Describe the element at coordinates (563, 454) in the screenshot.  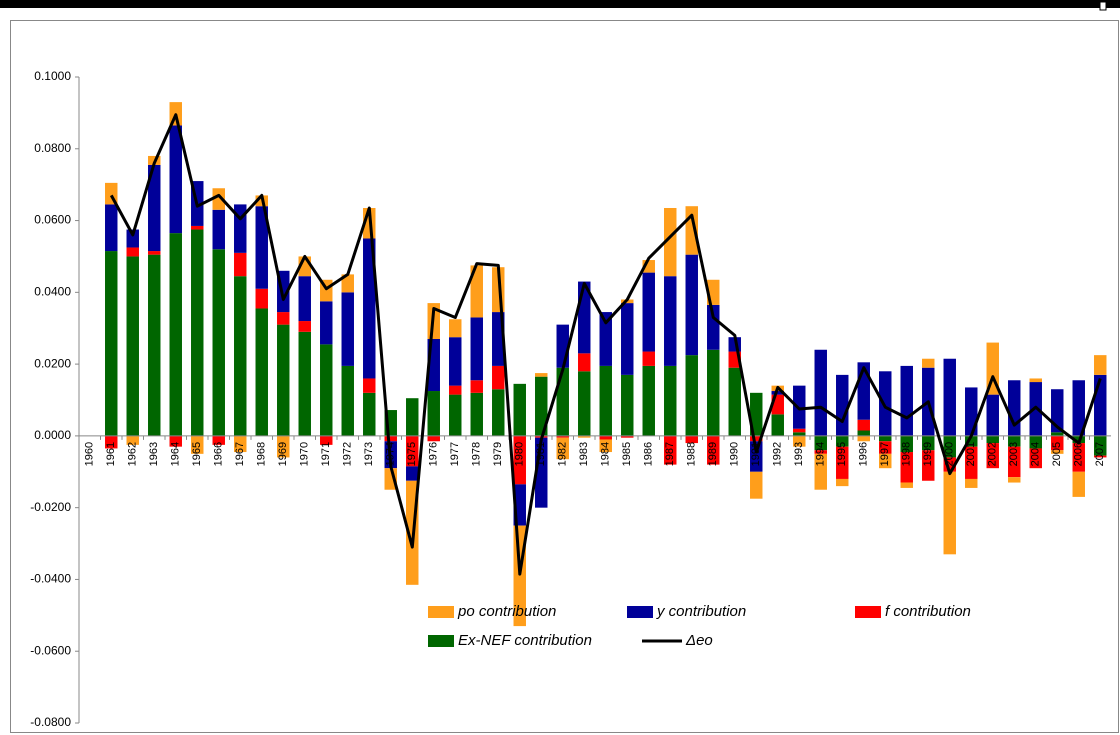
I see `x-tick-label: 1982` at that location.